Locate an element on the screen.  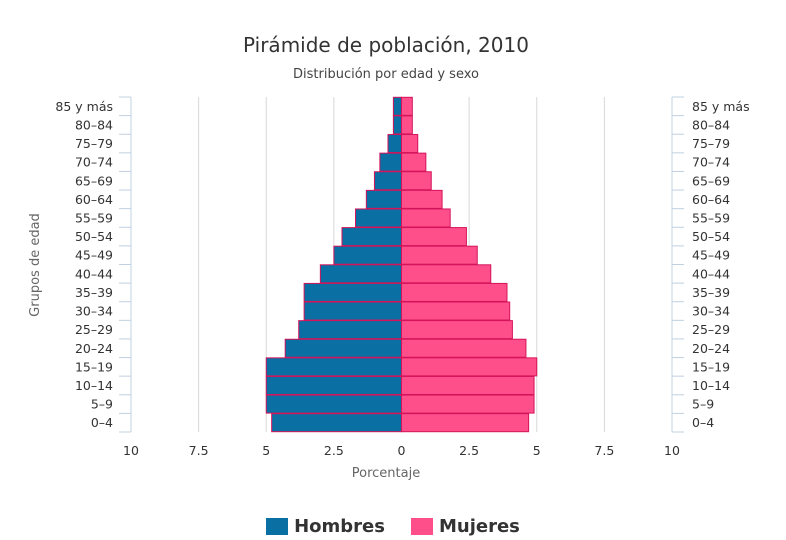
y-tick-label-left: 80–84 is located at coordinates (94, 124).